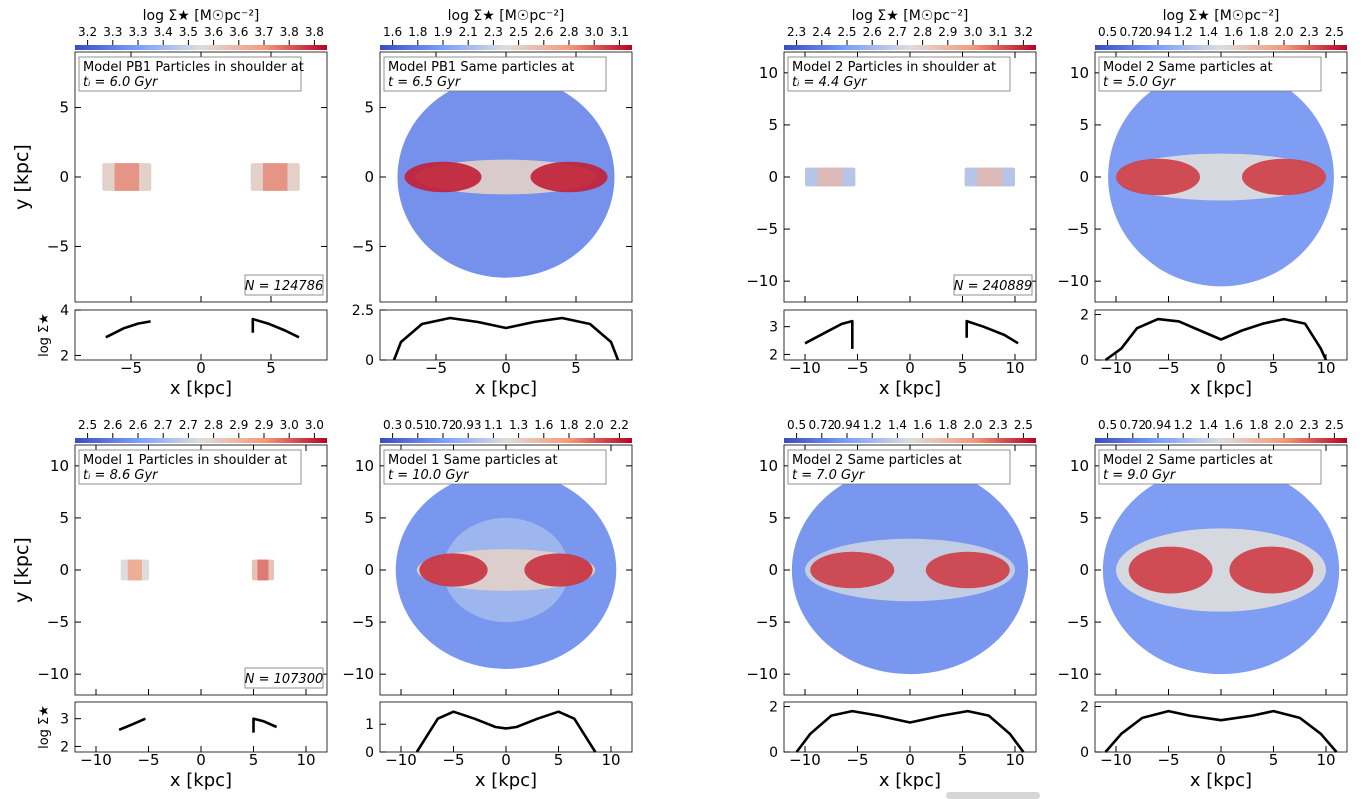  What do you see at coordinates (910, 16) in the screenshot?
I see `colorbar-label: log Σ★ [M☉pc⁻²]` at bounding box center [910, 16].